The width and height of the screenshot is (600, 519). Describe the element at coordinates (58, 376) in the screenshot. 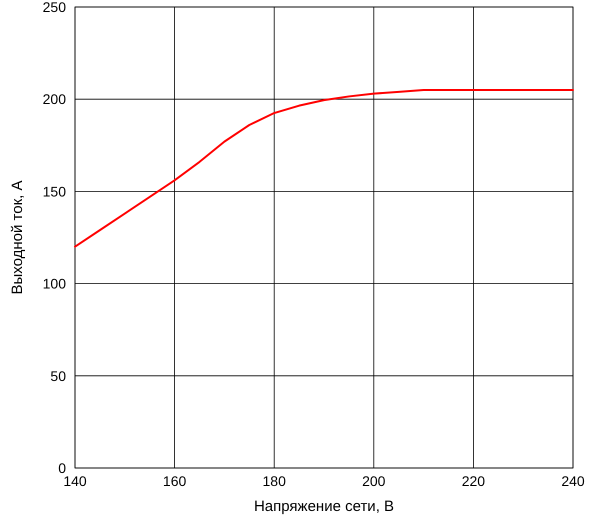

I see `y-tick-label: 50` at that location.